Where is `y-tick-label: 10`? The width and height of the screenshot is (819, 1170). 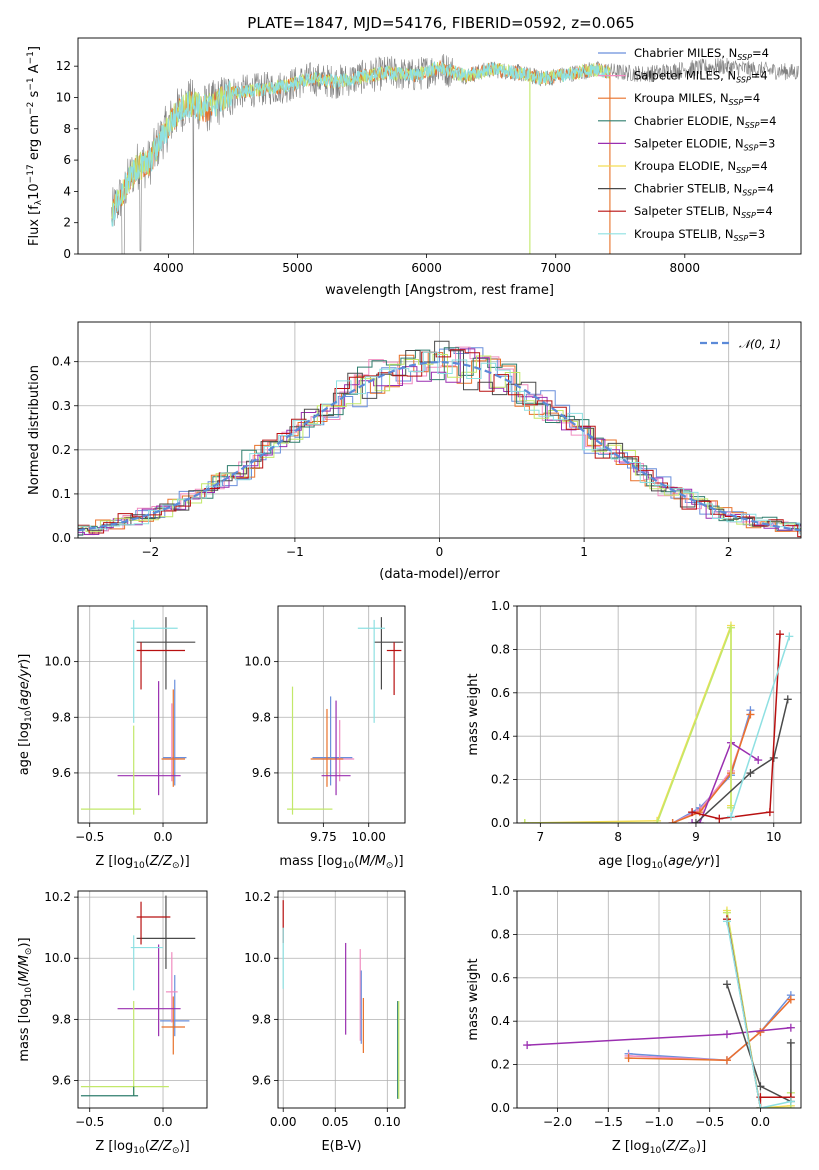
y-tick-label: 10 is located at coordinates (63, 97).